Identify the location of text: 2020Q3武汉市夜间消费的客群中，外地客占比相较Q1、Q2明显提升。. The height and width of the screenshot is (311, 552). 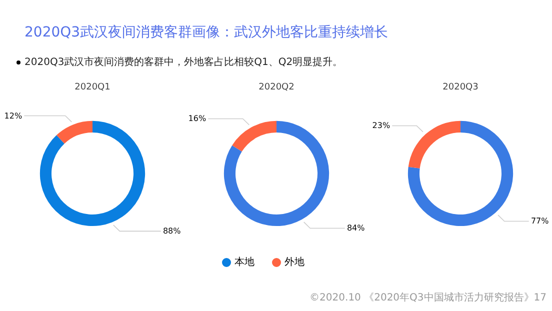
(183, 62).